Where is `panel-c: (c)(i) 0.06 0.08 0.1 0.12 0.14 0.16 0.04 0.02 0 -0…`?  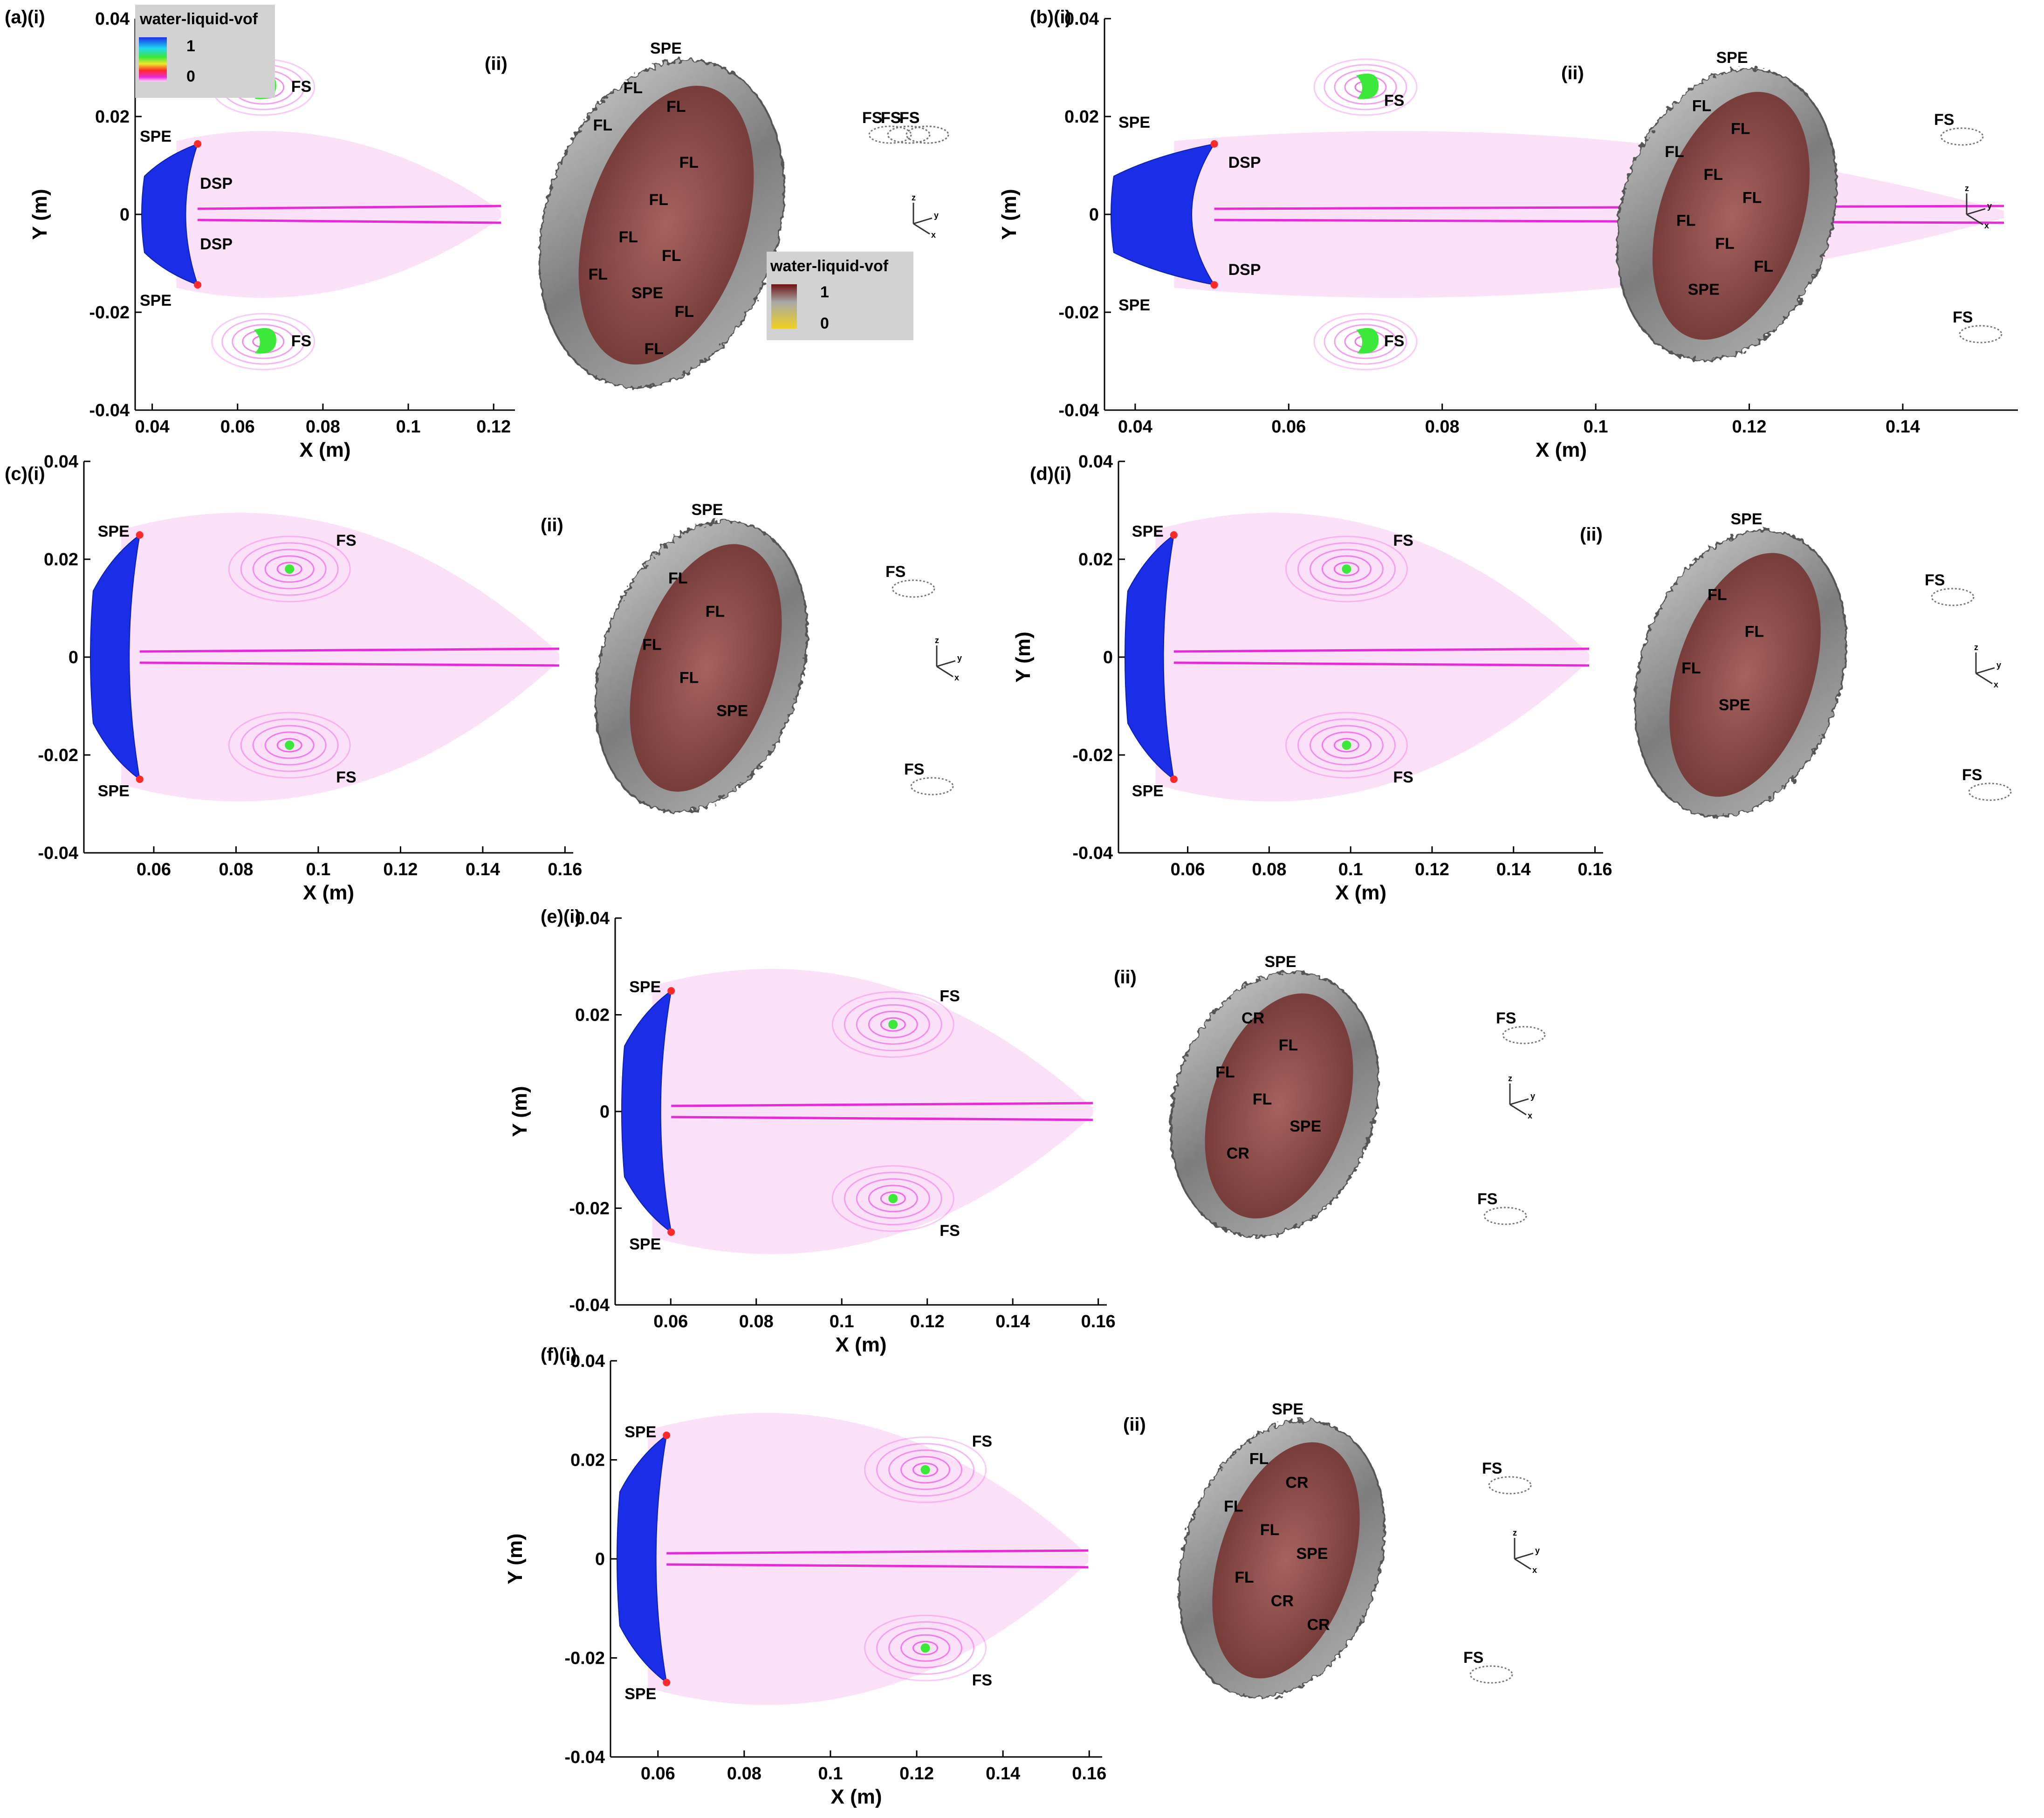
panel-c: (c)(i) 0.06 0.08 0.1 0.12 0.14 0.16 0.04 0.02 0 -0… is located at coordinates (483, 678).